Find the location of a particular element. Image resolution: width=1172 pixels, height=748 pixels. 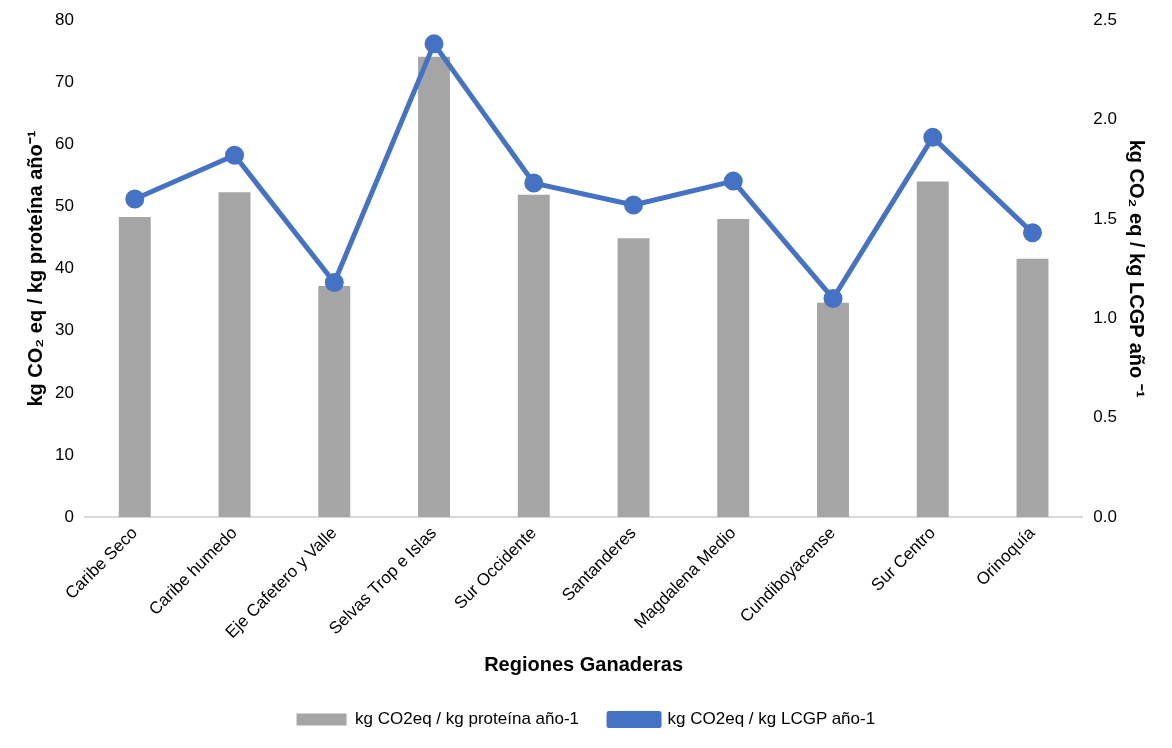

legend-label: kg CO2eq / kg proteína año-1 is located at coordinates (467, 719).